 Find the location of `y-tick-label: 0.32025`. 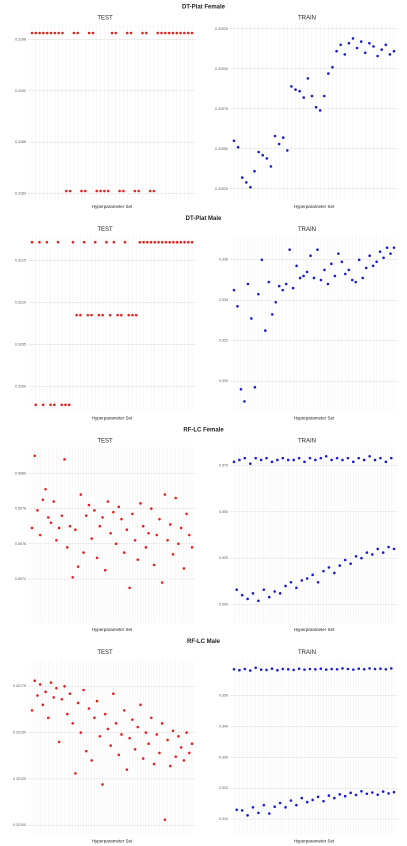

y-tick-label: 0.32025 is located at coordinates (221, 29).